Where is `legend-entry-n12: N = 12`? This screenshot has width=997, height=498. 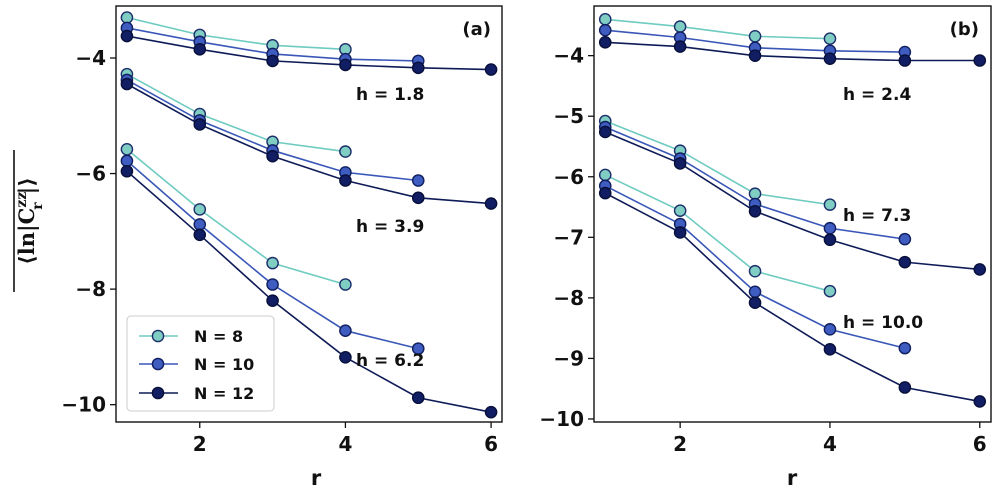
legend-entry-n12: N = 12 is located at coordinates (196, 393).